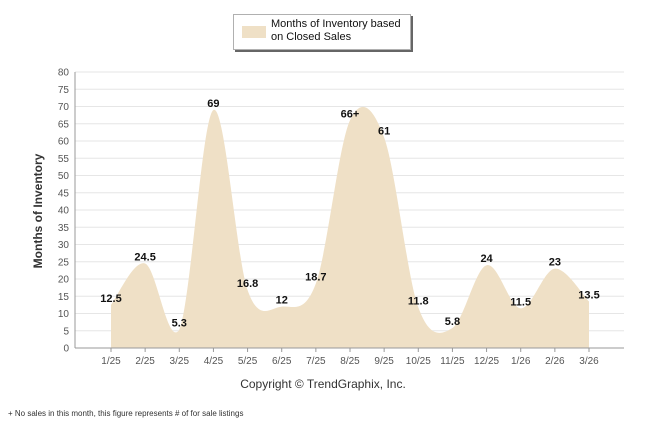  Describe the element at coordinates (66, 331) in the screenshot. I see `y-tick-label: 5` at that location.